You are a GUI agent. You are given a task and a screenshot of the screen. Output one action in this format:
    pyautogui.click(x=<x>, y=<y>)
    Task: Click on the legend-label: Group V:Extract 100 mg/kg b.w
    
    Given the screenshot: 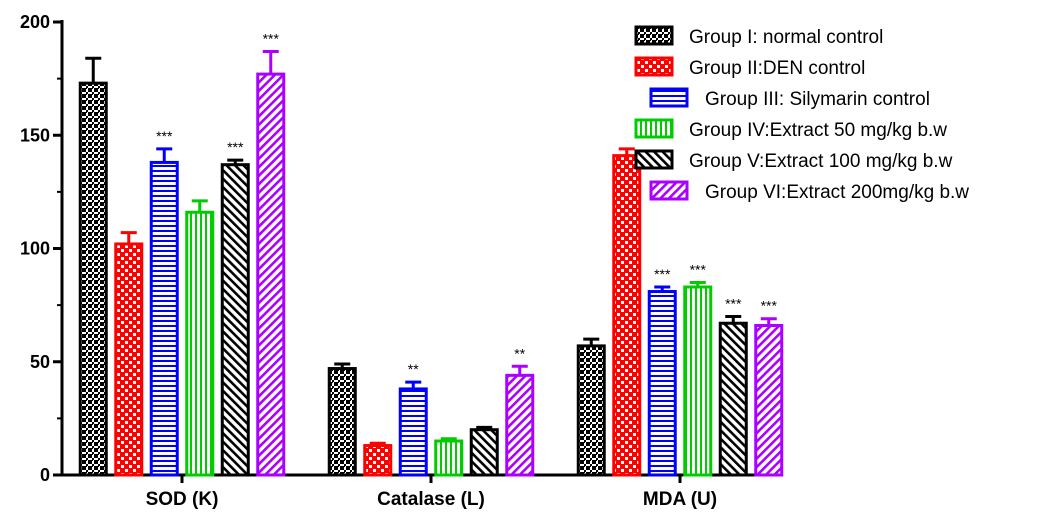 What is the action you would take?
    pyautogui.click(x=821, y=161)
    